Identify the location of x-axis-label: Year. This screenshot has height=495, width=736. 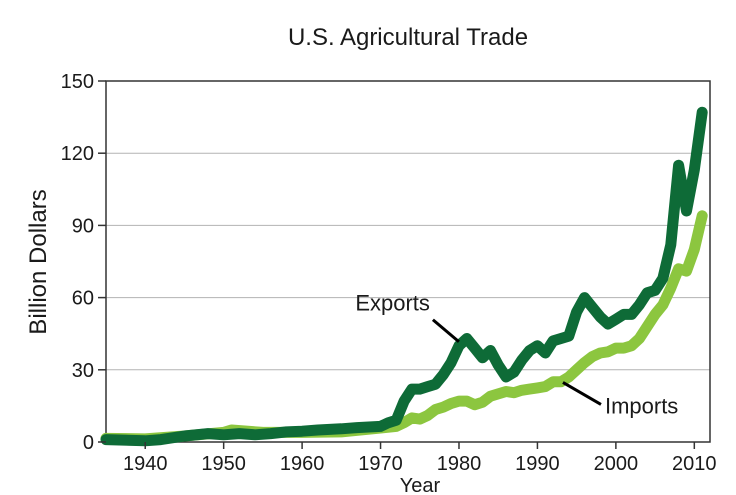
(420, 485).